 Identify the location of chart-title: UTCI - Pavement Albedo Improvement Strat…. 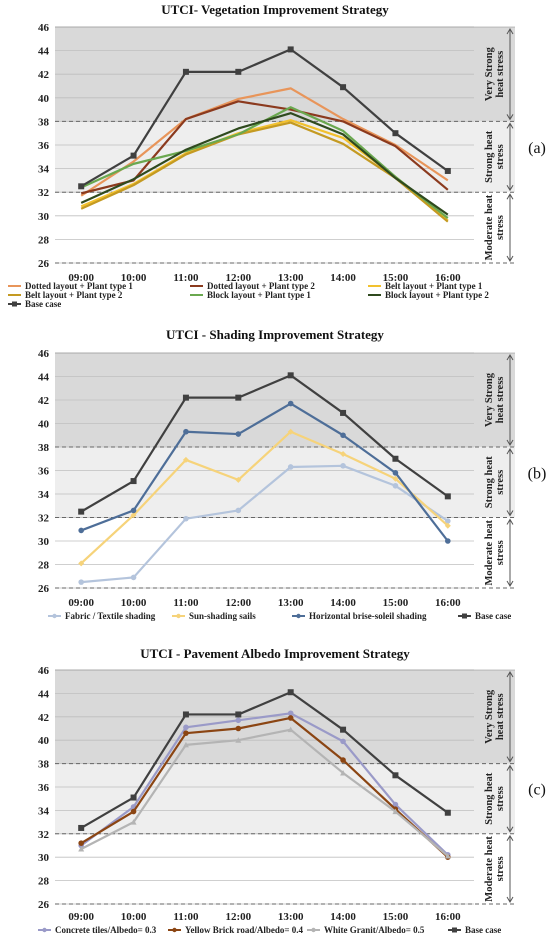
(275, 653).